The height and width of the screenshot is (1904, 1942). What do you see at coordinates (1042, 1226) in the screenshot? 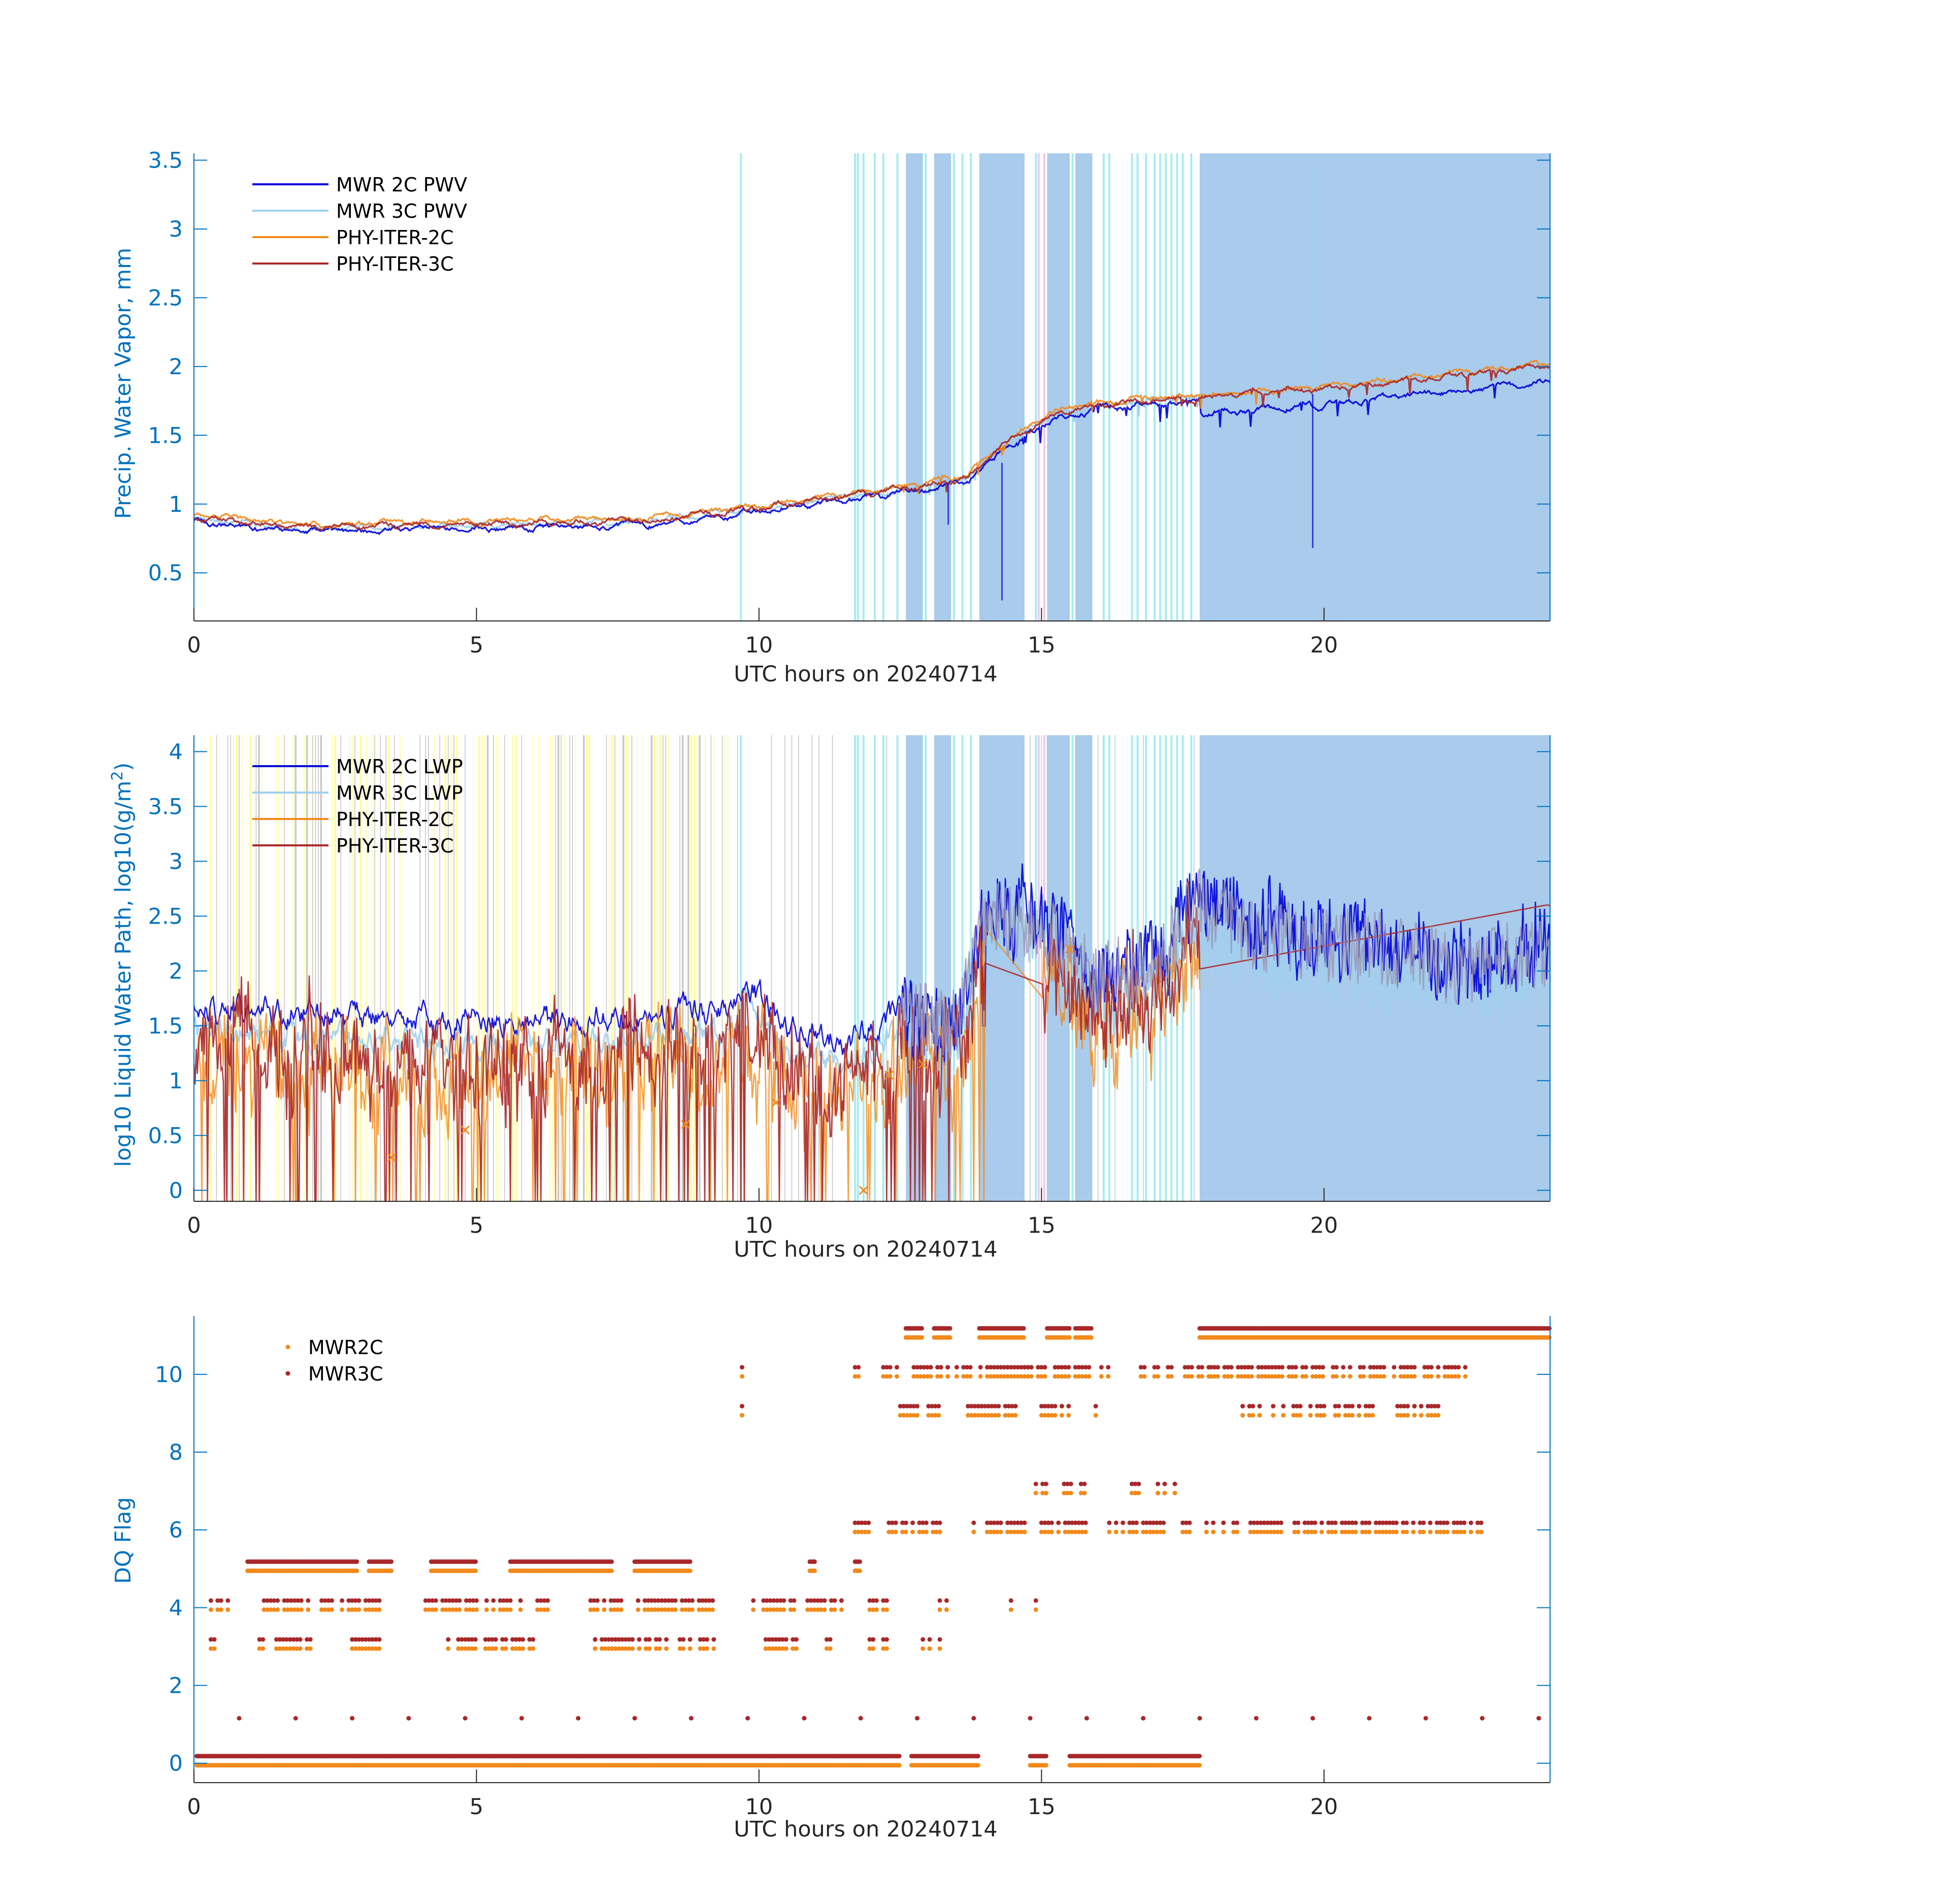
I see `x-tick-label: 15` at bounding box center [1042, 1226].